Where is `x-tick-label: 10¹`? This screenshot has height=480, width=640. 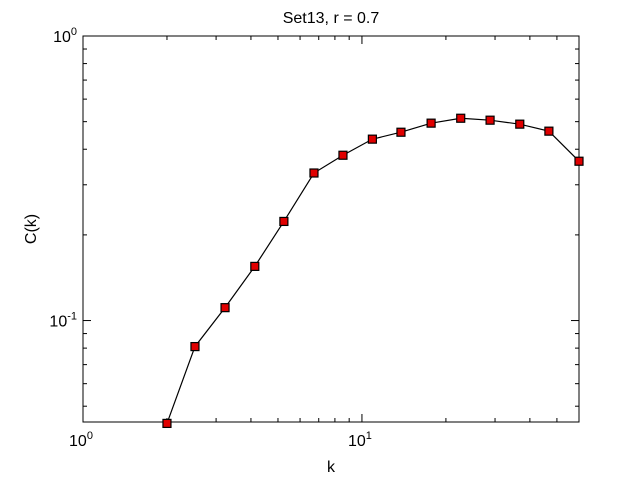
x-tick-label: 10¹ is located at coordinates (360, 440).